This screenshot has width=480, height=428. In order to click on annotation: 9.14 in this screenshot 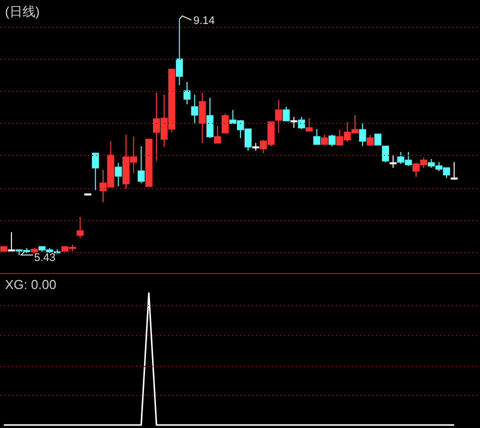, I will do `click(204, 21)`.